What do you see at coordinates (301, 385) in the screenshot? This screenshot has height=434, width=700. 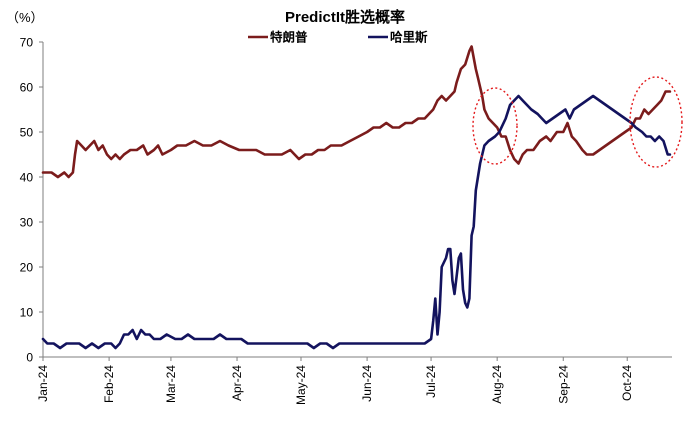 I see `x-tick-label: May-24` at bounding box center [301, 385].